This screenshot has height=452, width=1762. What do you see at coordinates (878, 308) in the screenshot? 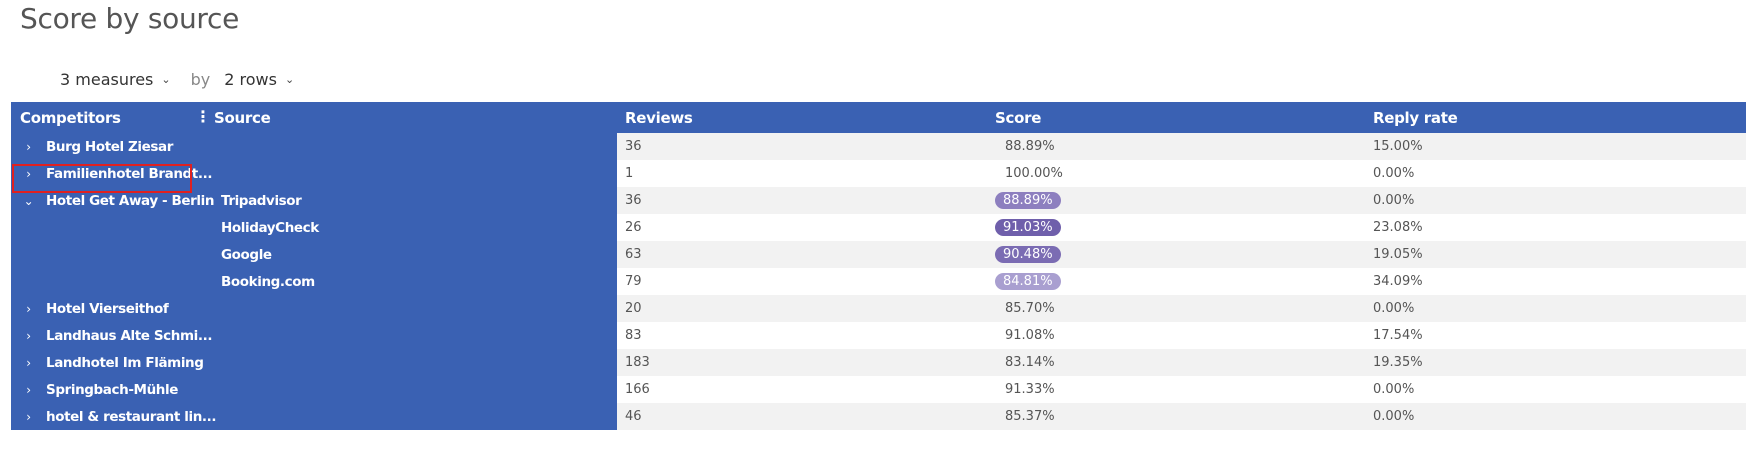
I see `table-row: › Hotel Vierseithof 20 85.70% 0.00%` at bounding box center [878, 308].